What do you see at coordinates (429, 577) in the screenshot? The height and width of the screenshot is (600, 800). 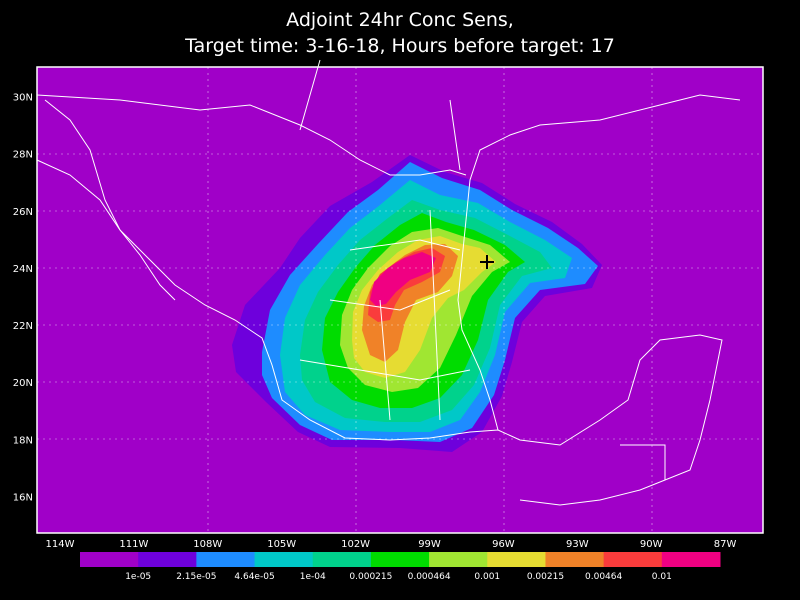 I see `colorbar-label: 0.000464` at bounding box center [429, 577].